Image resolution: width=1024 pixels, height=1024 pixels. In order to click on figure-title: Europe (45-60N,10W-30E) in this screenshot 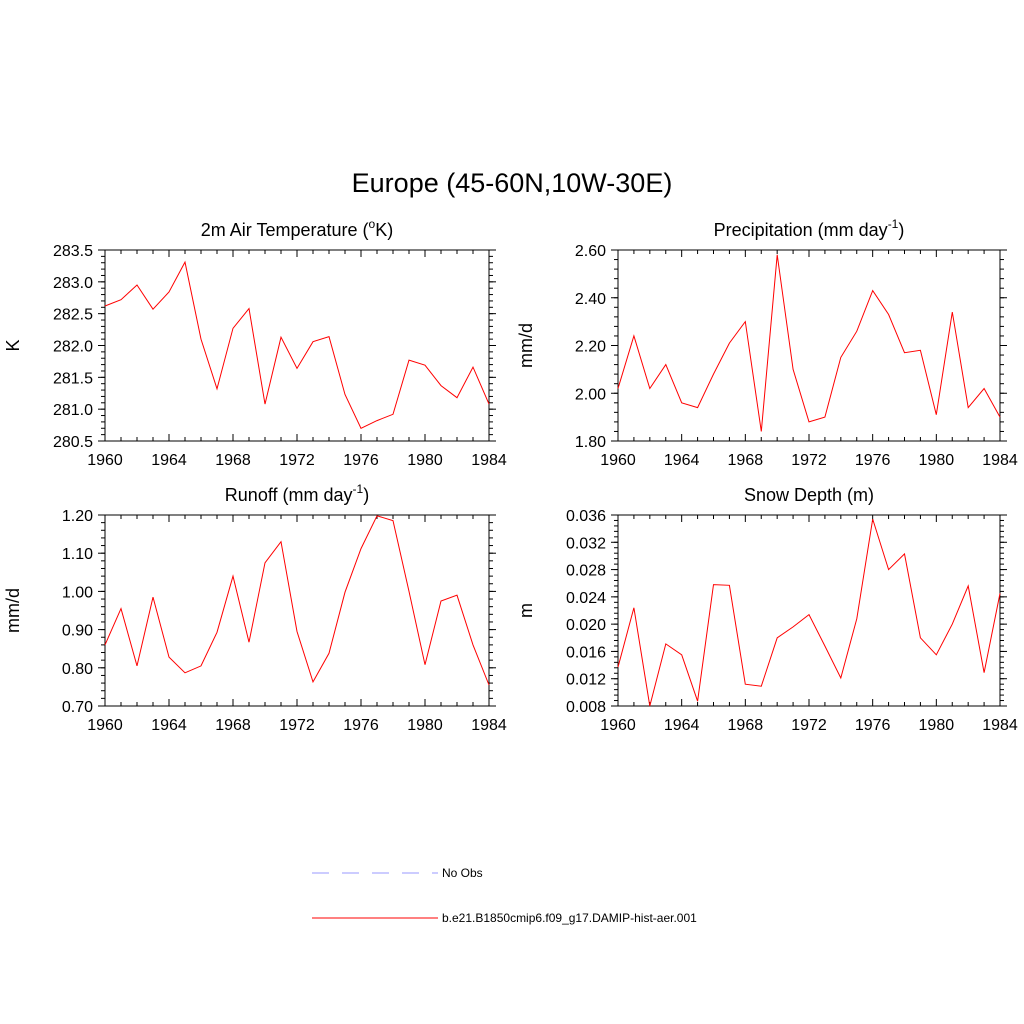, I will do `click(512, 183)`.